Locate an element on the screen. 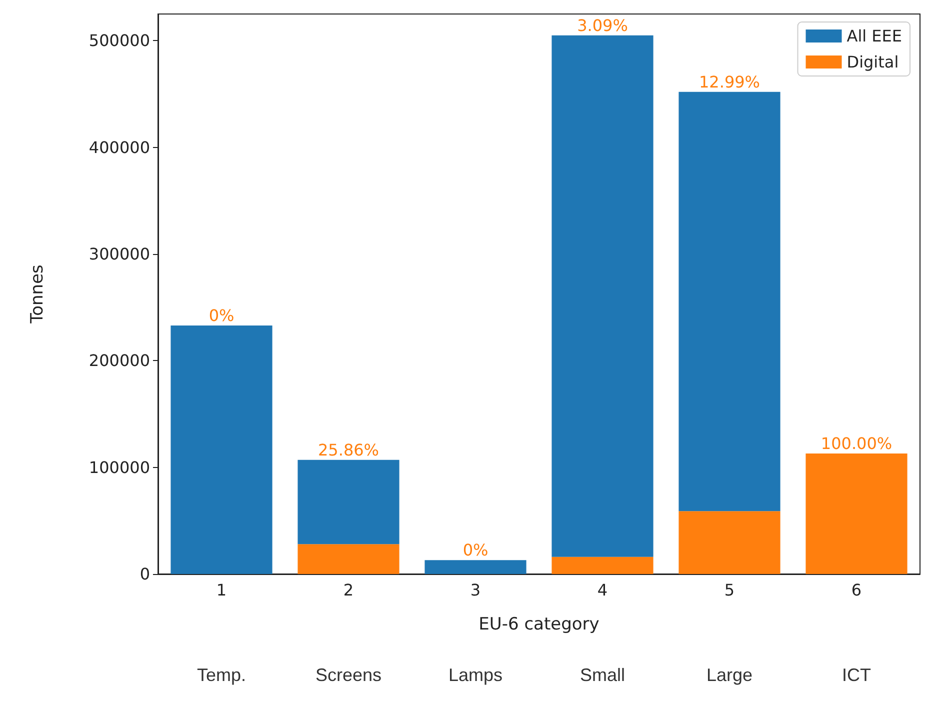  y-tick-label: 200000 is located at coordinates (119, 360).